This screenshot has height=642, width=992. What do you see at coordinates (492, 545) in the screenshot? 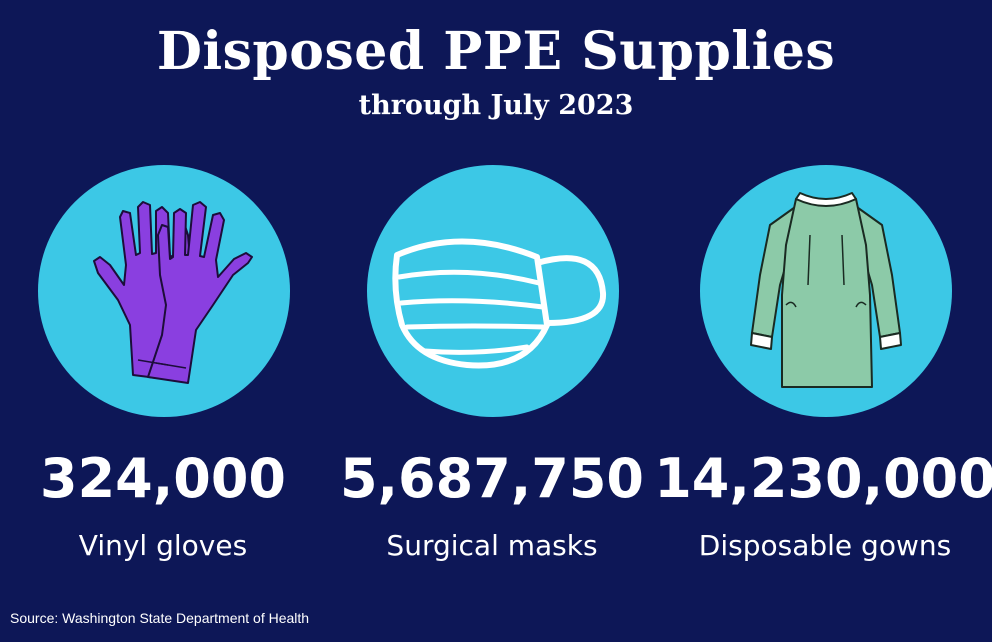
I see `stat-label: Surgical masks` at bounding box center [492, 545].